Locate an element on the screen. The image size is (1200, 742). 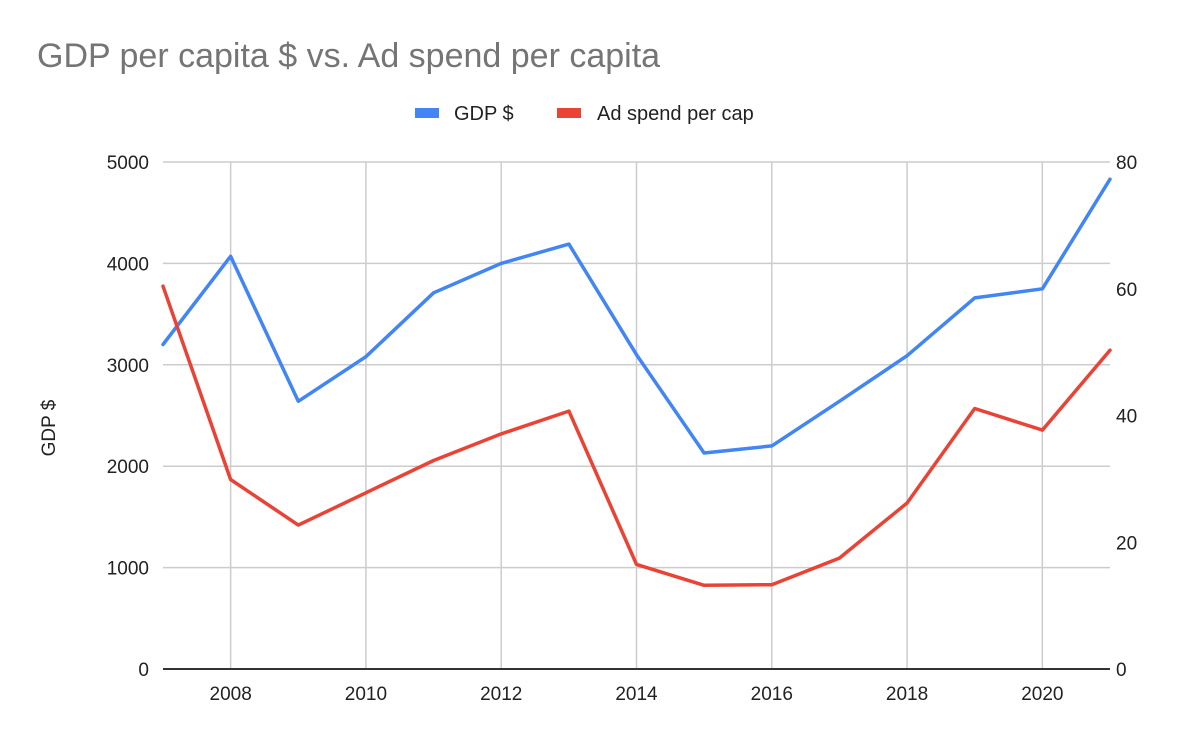
chart-title: GDP per capita $ vs. Ad spend per capita is located at coordinates (348, 56).